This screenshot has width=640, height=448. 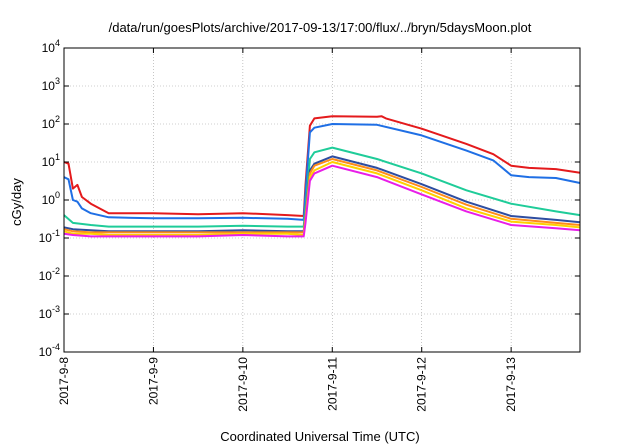 What do you see at coordinates (64, 381) in the screenshot?
I see `x-tick-label: 2017-9-8` at bounding box center [64, 381].